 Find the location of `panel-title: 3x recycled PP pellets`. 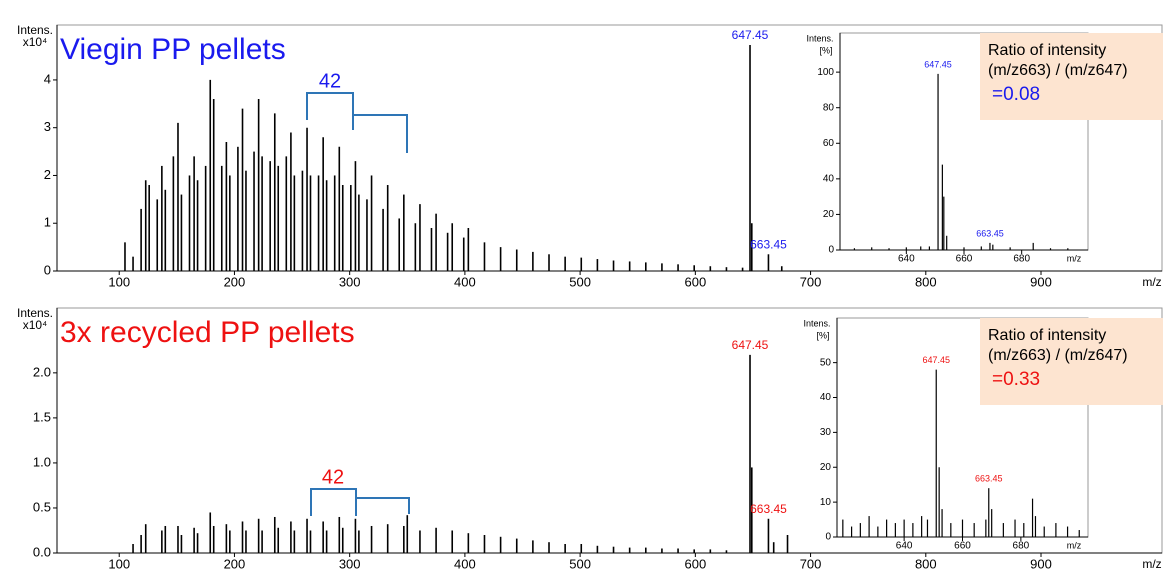

panel-title: 3x recycled PP pellets is located at coordinates (207, 332).